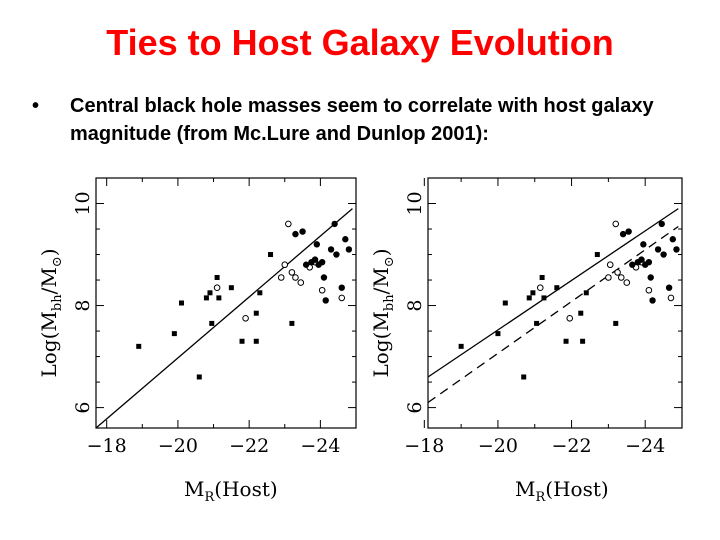 This screenshot has height=540, width=720. I want to click on dashed-fit-line, so click(553, 314).